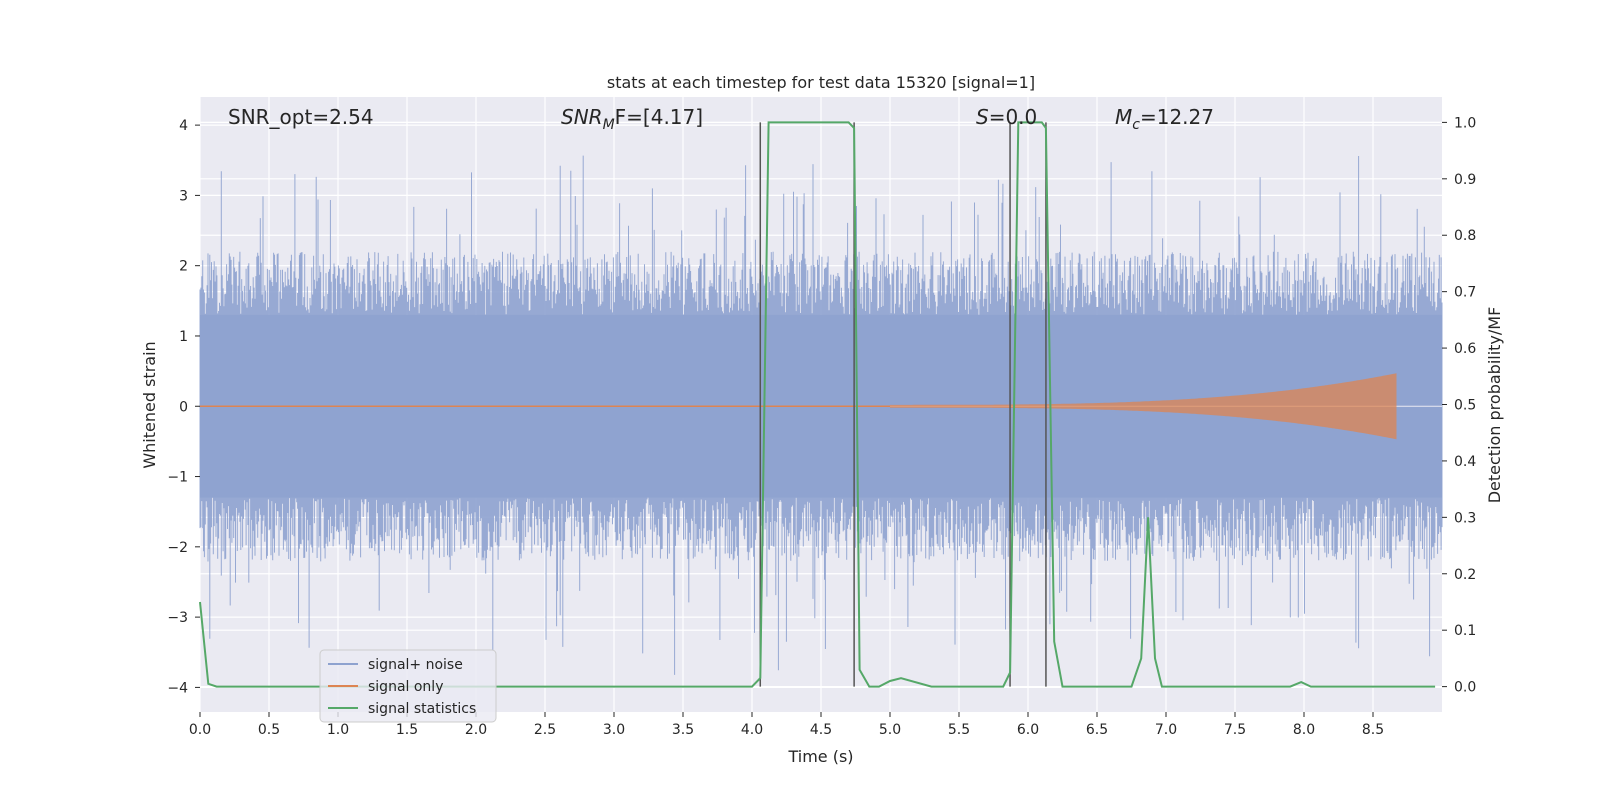 The width and height of the screenshot is (1600, 800). What do you see at coordinates (1465, 518) in the screenshot?
I see `y2-tick-label: 0.3` at bounding box center [1465, 518].